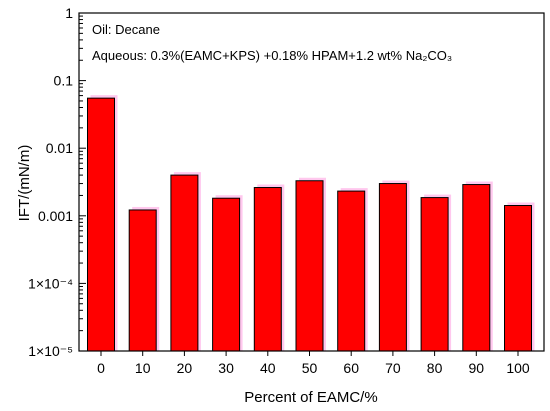  I want to click on x-tick-label: 30, so click(226, 368).